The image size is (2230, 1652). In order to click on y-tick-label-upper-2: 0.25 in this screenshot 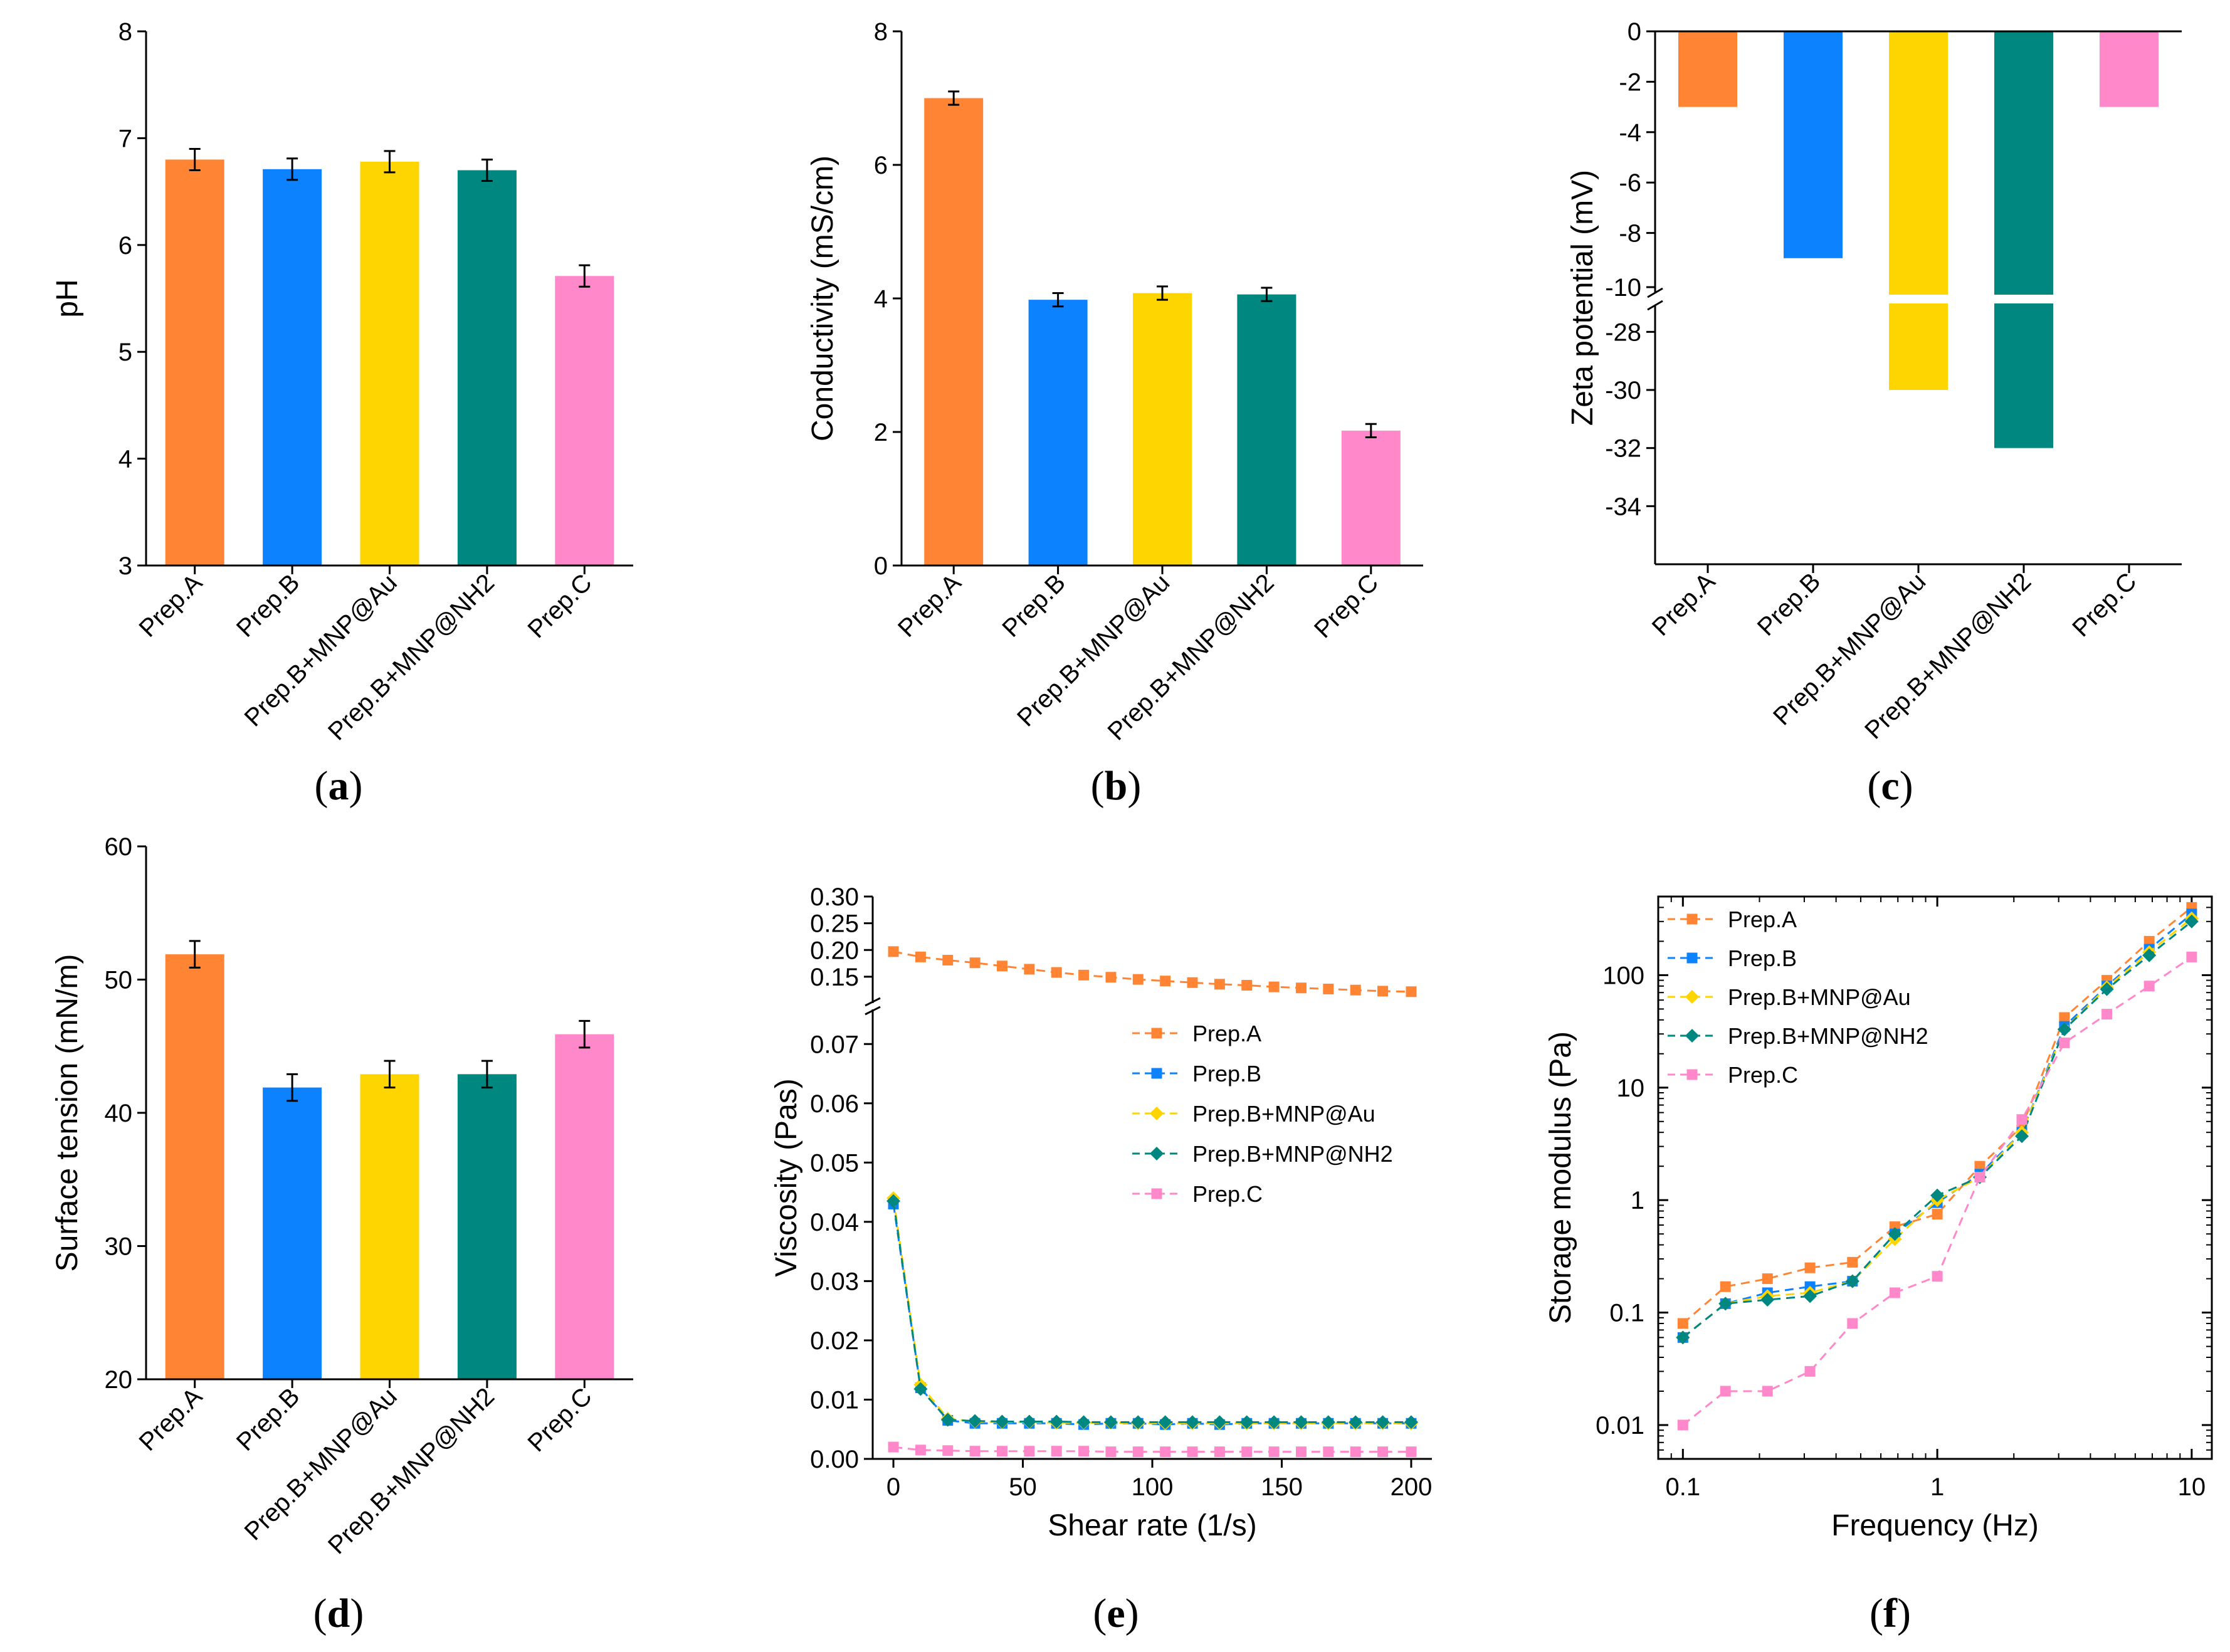, I will do `click(834, 924)`.